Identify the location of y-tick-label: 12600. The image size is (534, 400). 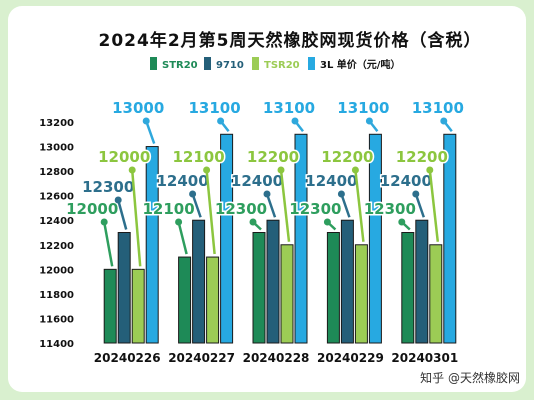
(56, 197).